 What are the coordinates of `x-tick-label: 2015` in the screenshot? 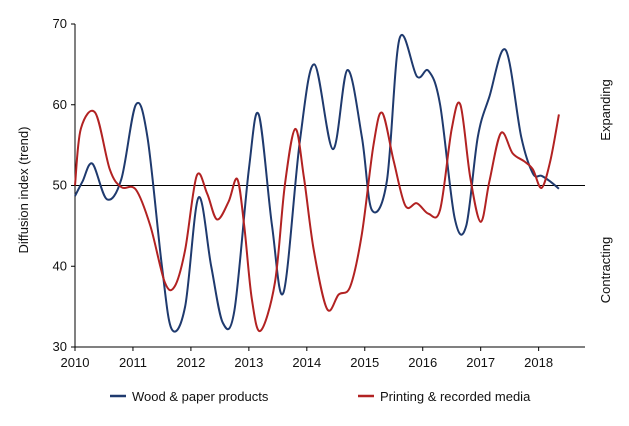 It's located at (364, 362).